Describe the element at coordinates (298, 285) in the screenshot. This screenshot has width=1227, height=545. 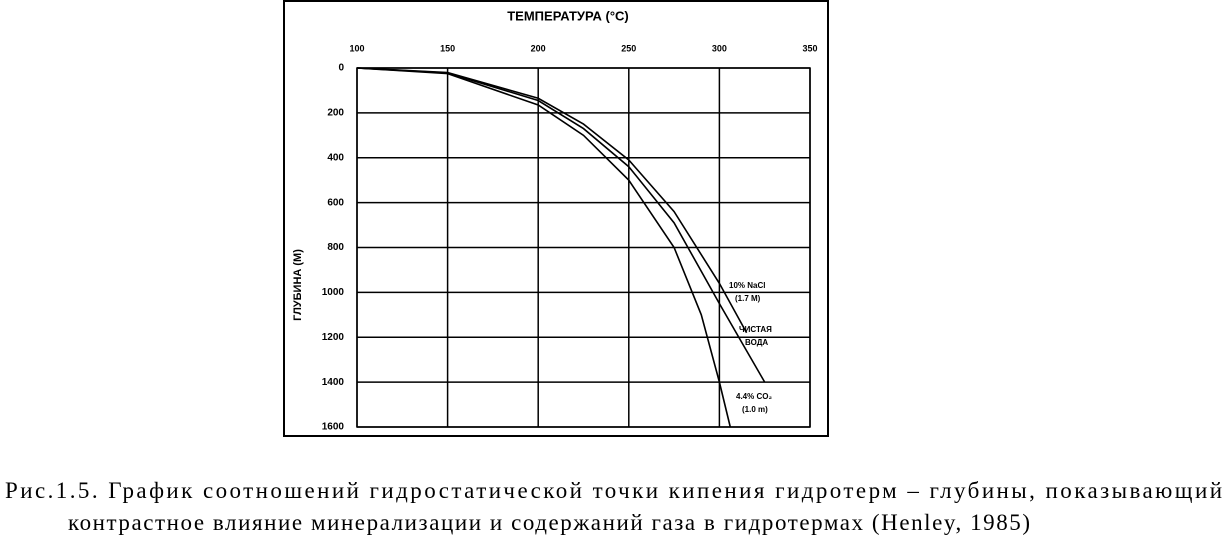
I see `y-axis-label: ГЛУБИНА (M)` at that location.